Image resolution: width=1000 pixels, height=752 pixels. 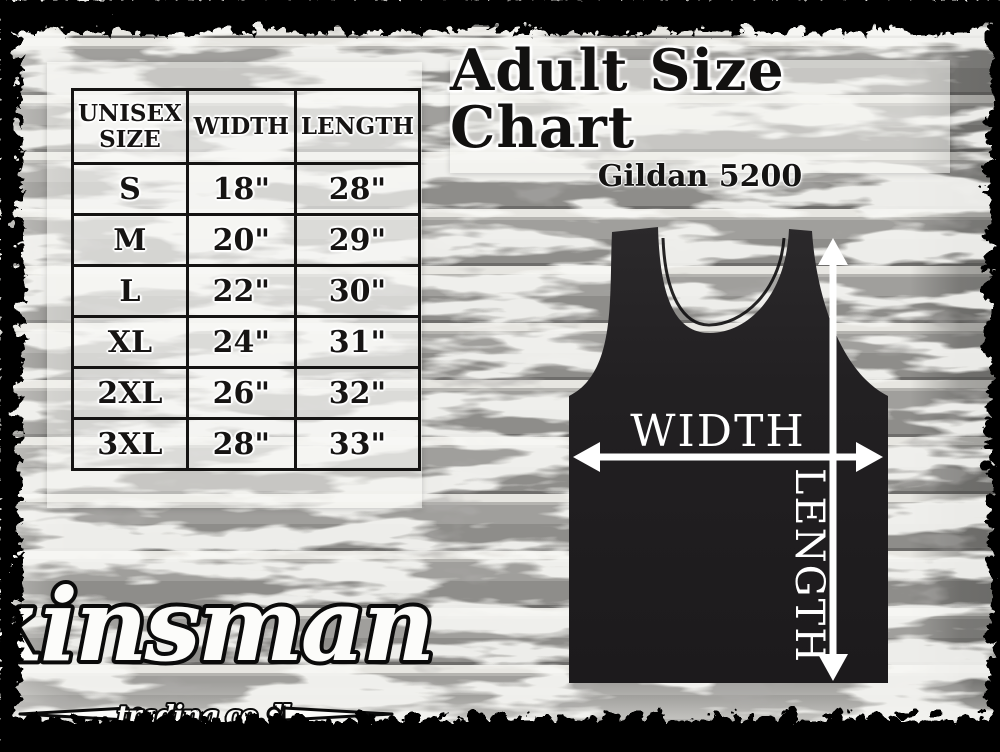 What do you see at coordinates (330, 714) in the screenshot?
I see `flourish-right-icon` at bounding box center [330, 714].